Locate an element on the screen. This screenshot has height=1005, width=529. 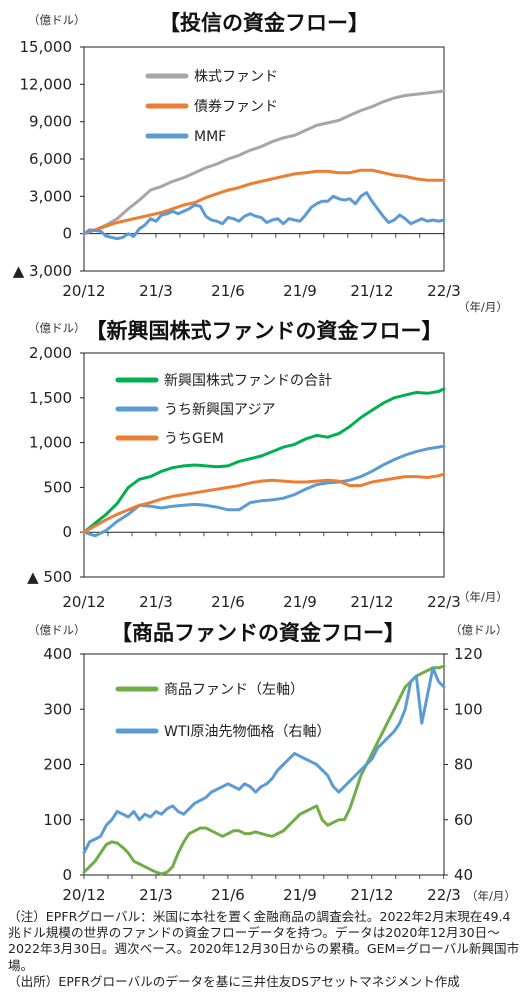
y-right-tick-label: 60 is located at coordinates (463, 820).